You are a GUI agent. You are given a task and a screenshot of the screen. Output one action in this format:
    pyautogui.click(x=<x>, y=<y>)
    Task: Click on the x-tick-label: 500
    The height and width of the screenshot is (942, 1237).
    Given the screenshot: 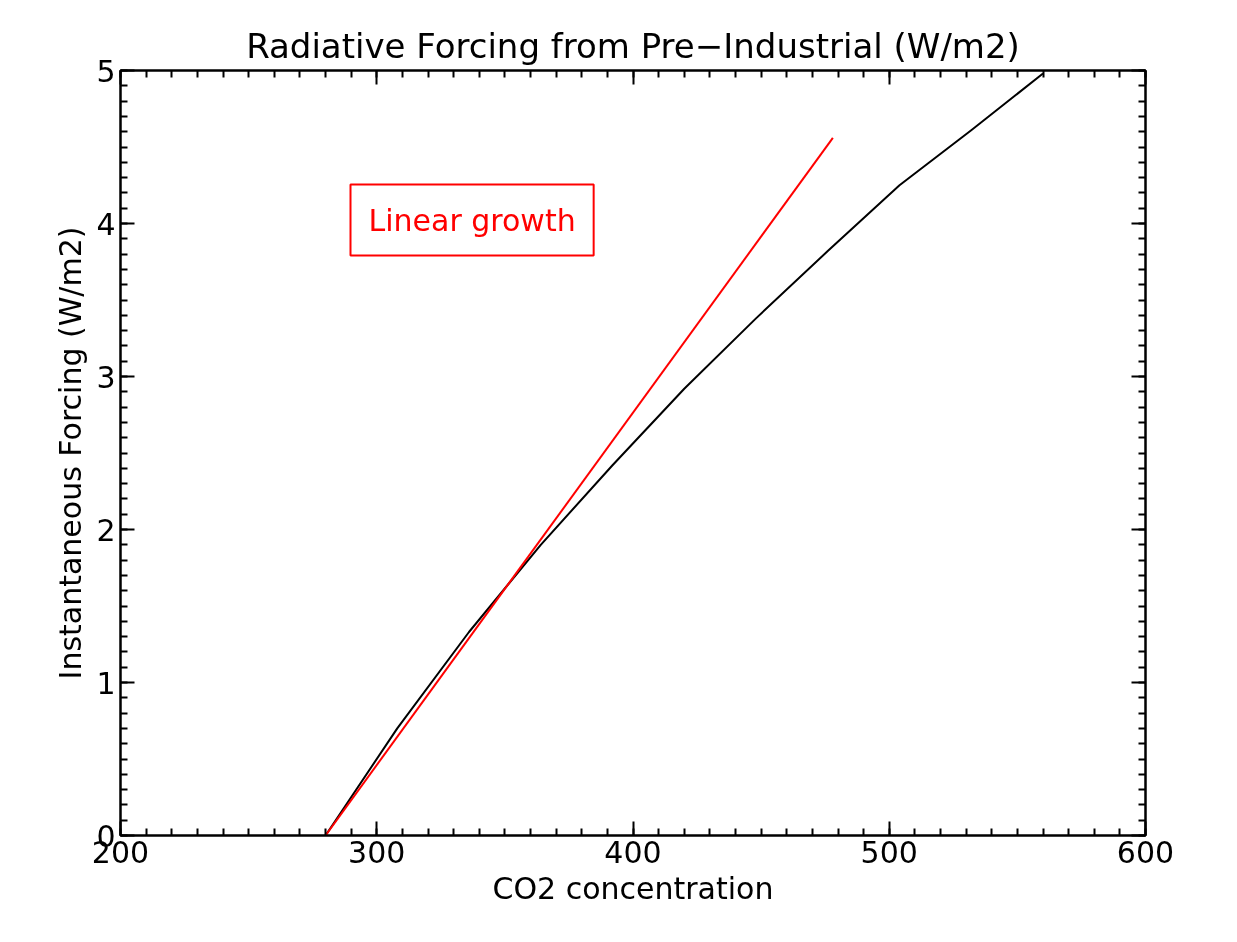 What is the action you would take?
    pyautogui.click(x=889, y=852)
    